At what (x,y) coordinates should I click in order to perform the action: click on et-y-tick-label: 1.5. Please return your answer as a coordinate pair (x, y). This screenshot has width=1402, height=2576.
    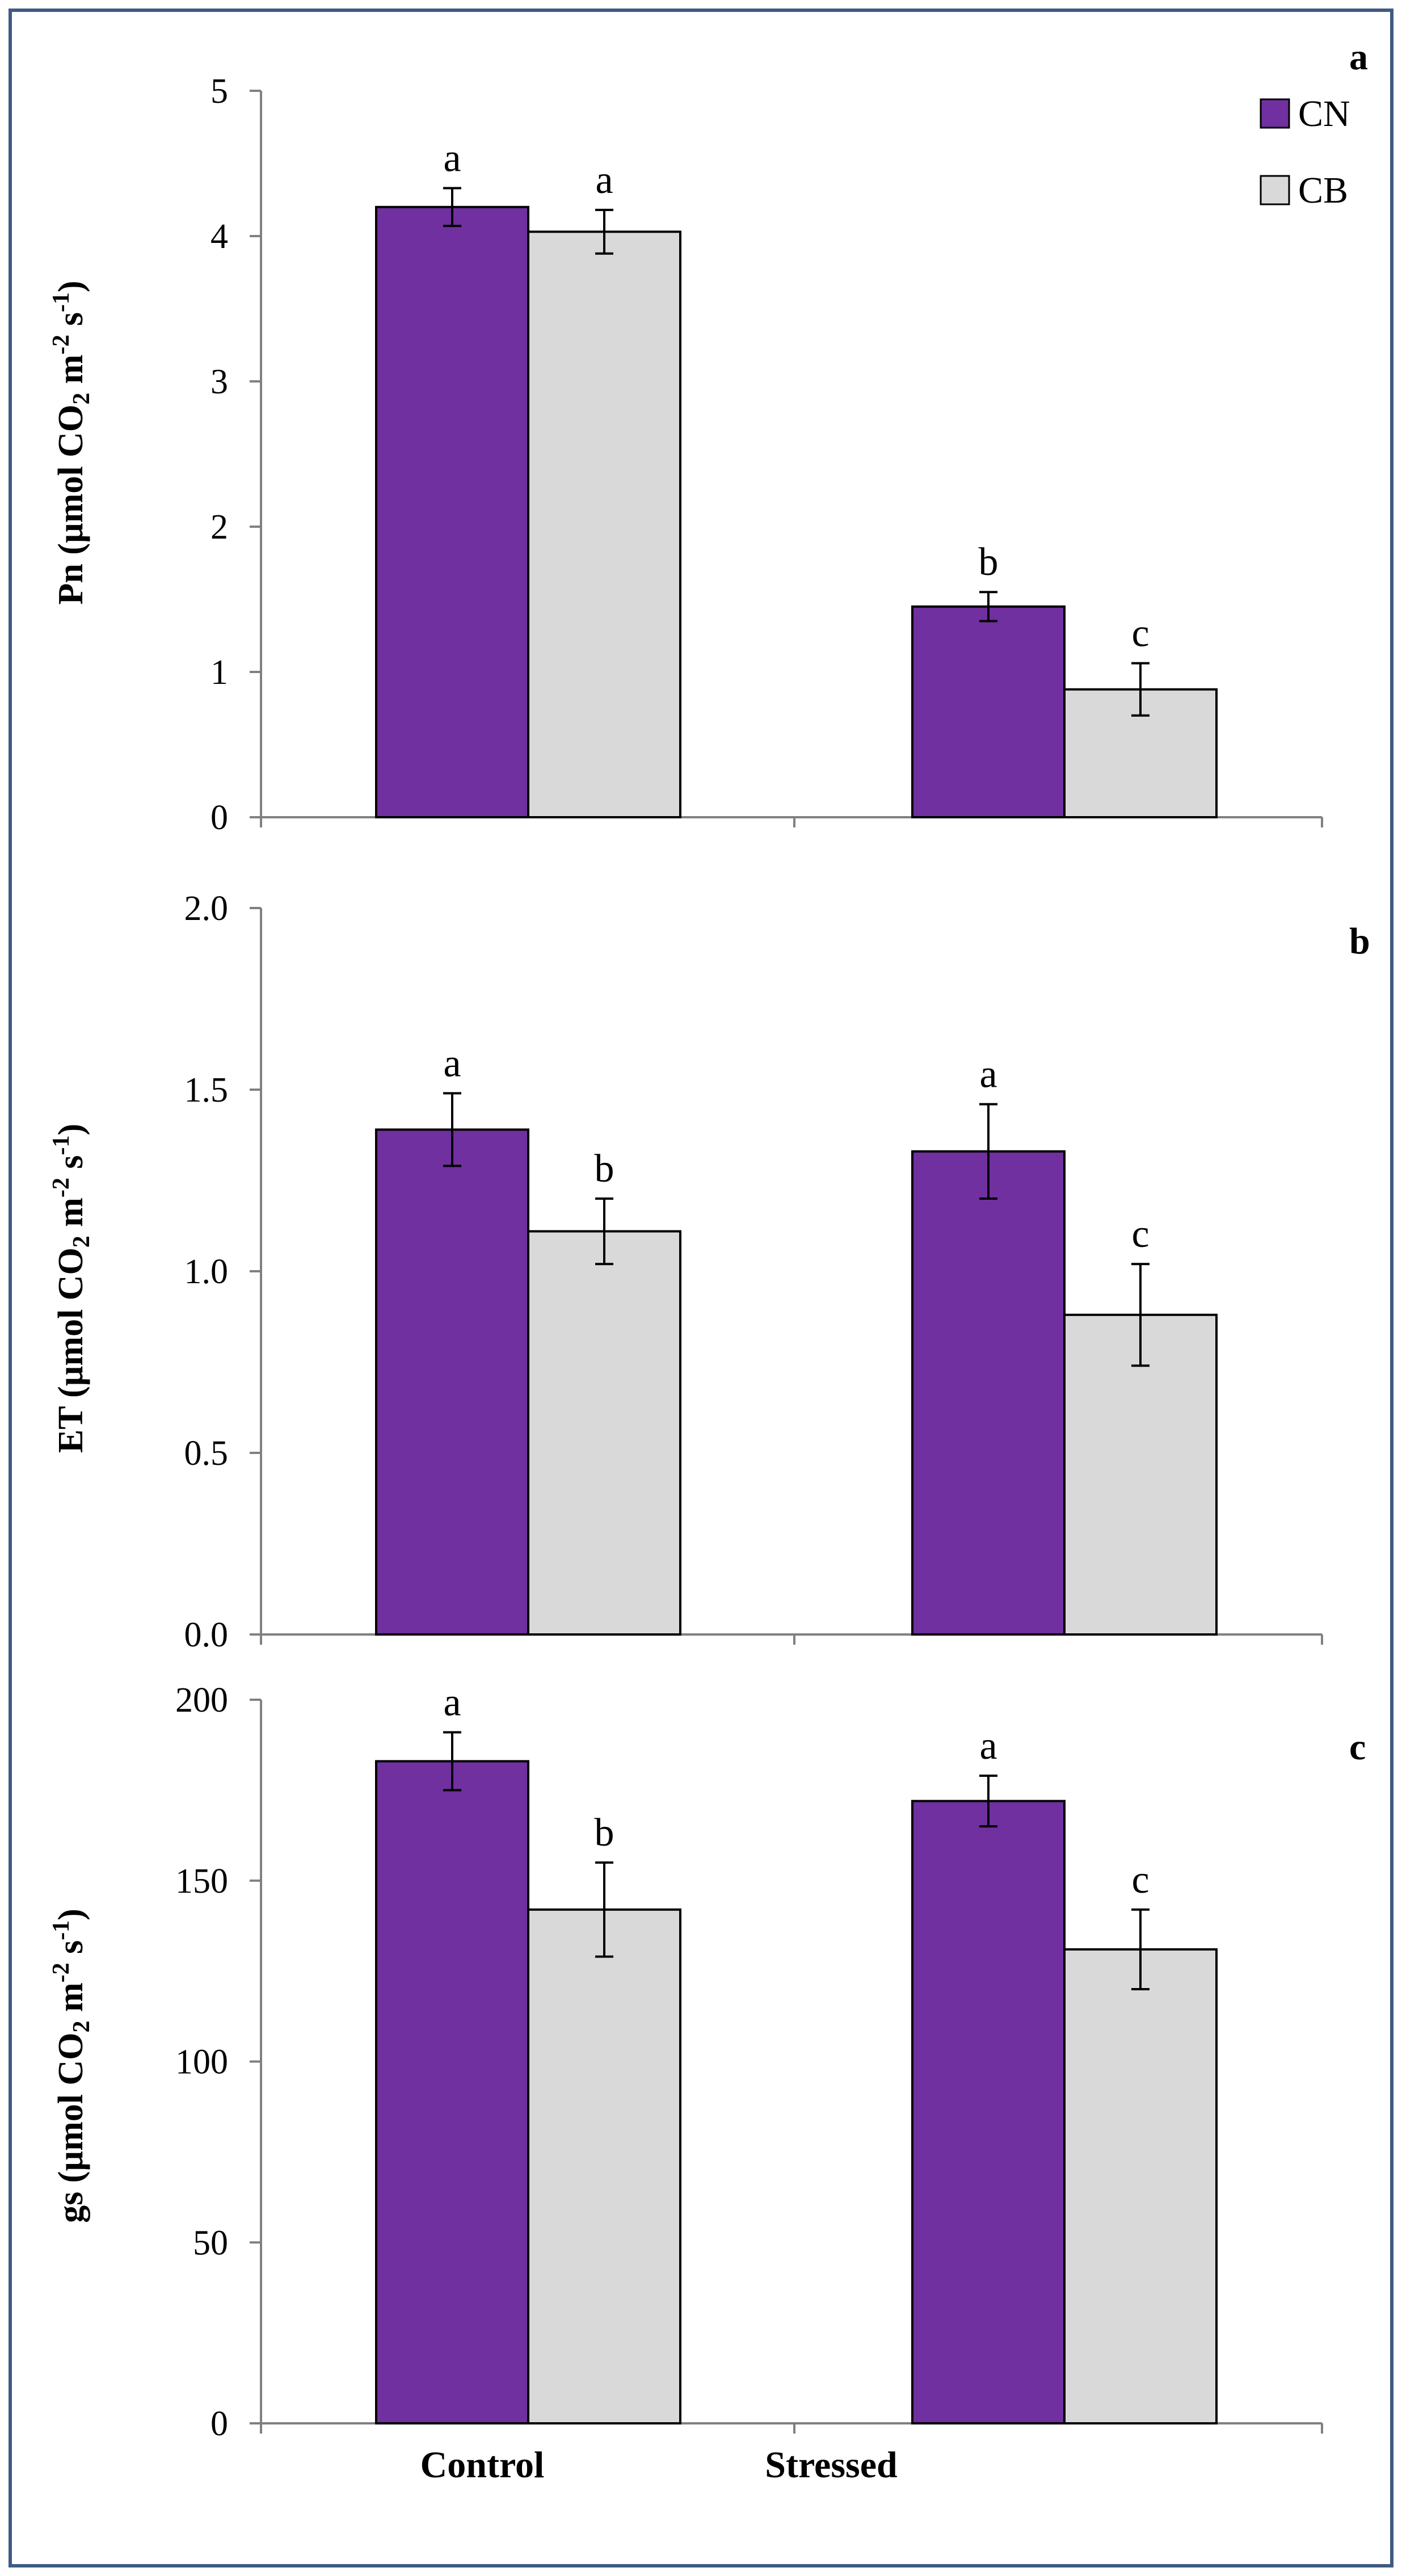
    Looking at the image, I should click on (206, 1090).